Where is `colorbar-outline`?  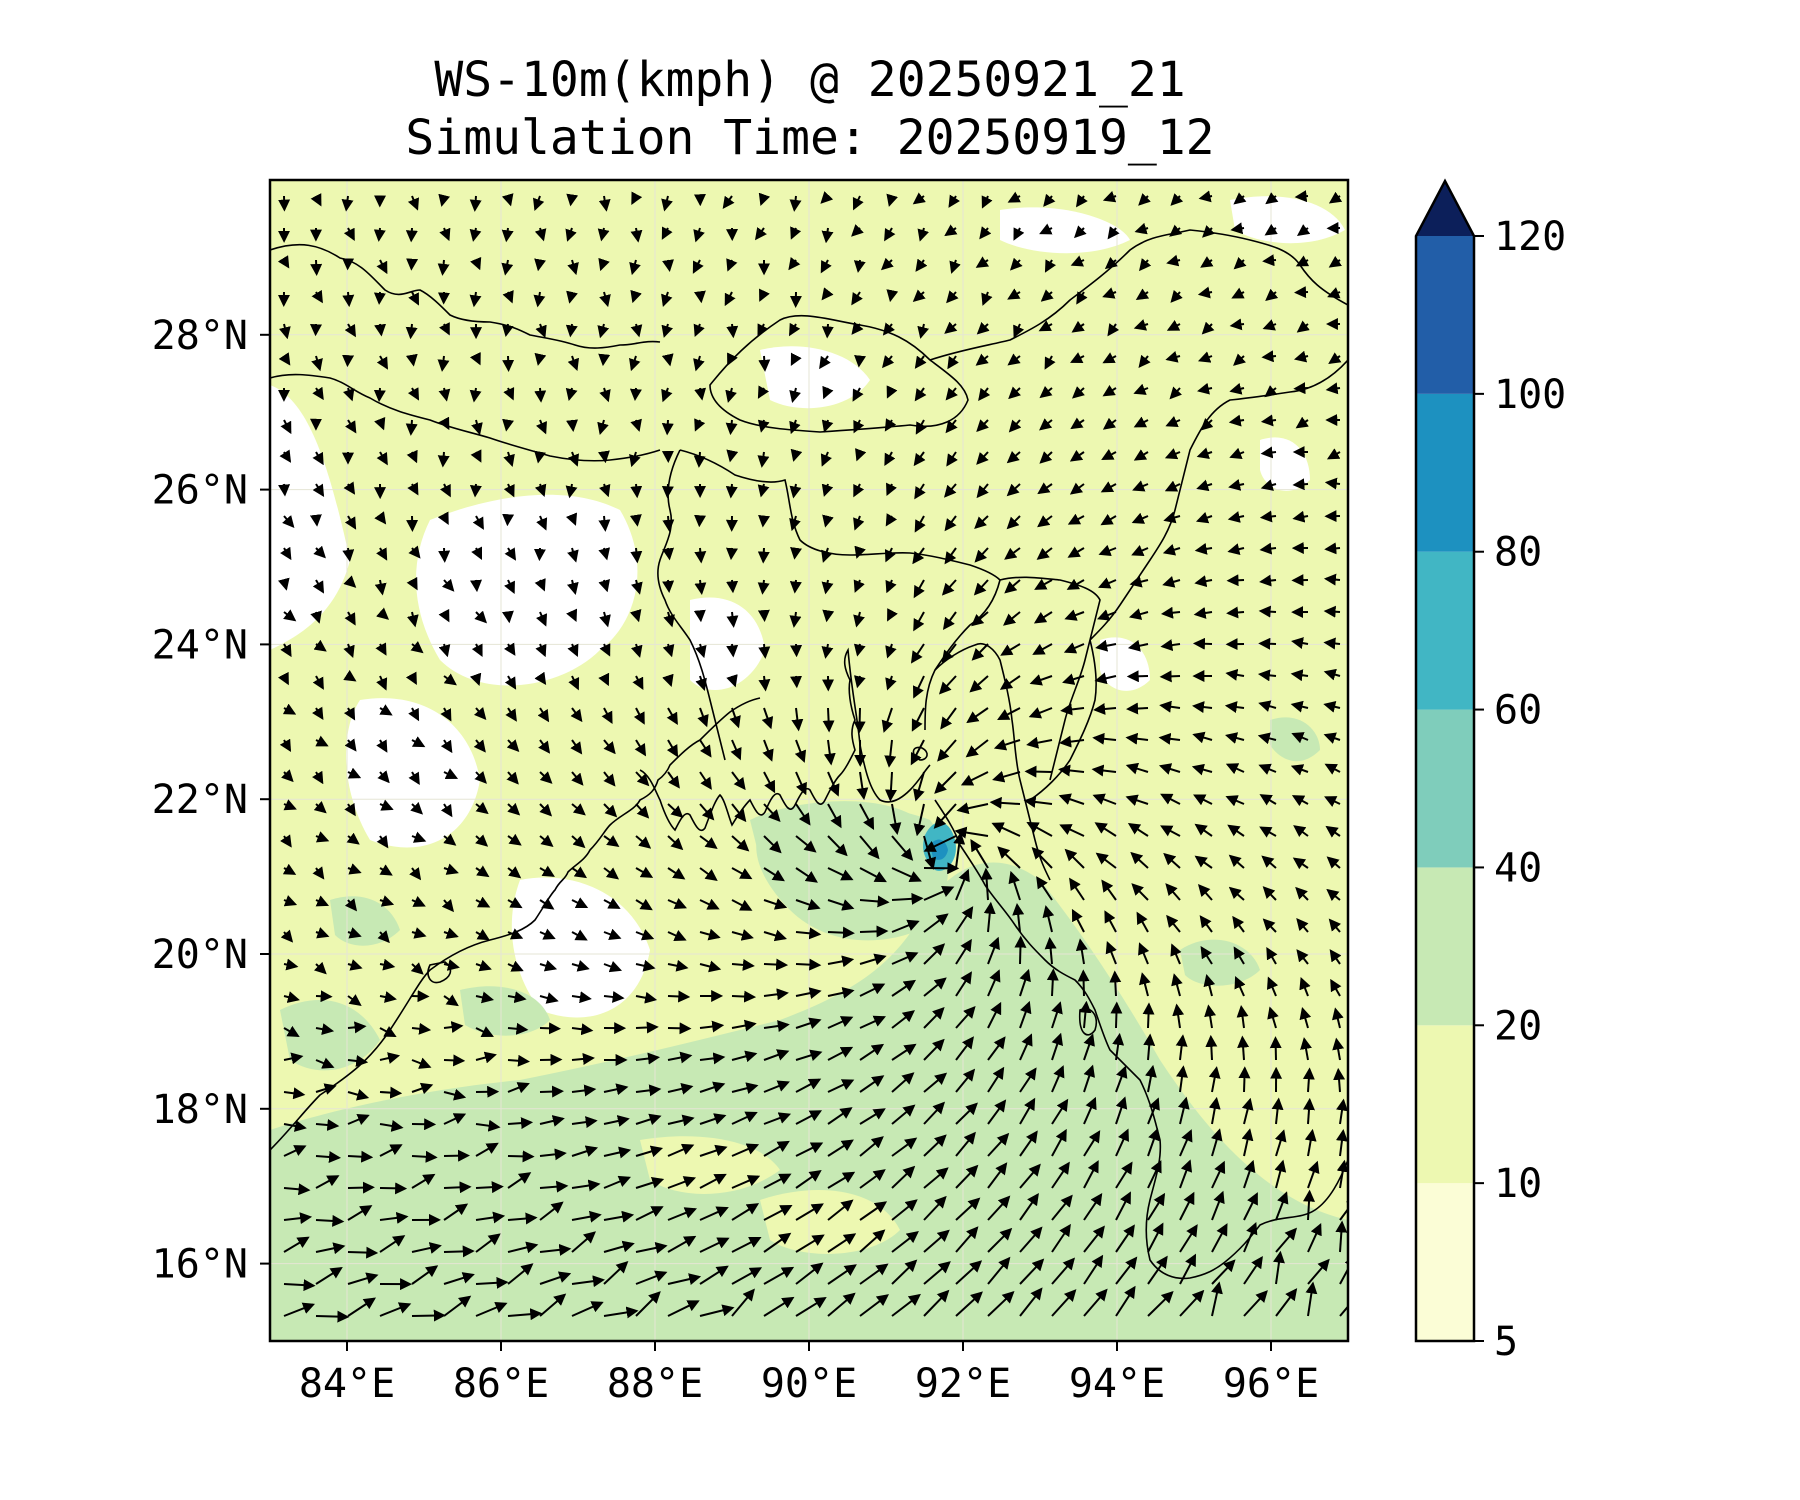 colorbar-outline is located at coordinates (1445, 760).